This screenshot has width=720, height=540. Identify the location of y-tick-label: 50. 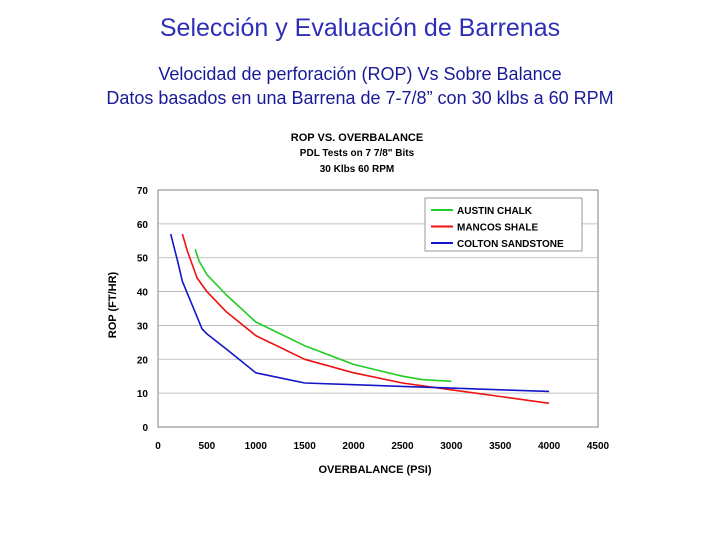
(143, 259).